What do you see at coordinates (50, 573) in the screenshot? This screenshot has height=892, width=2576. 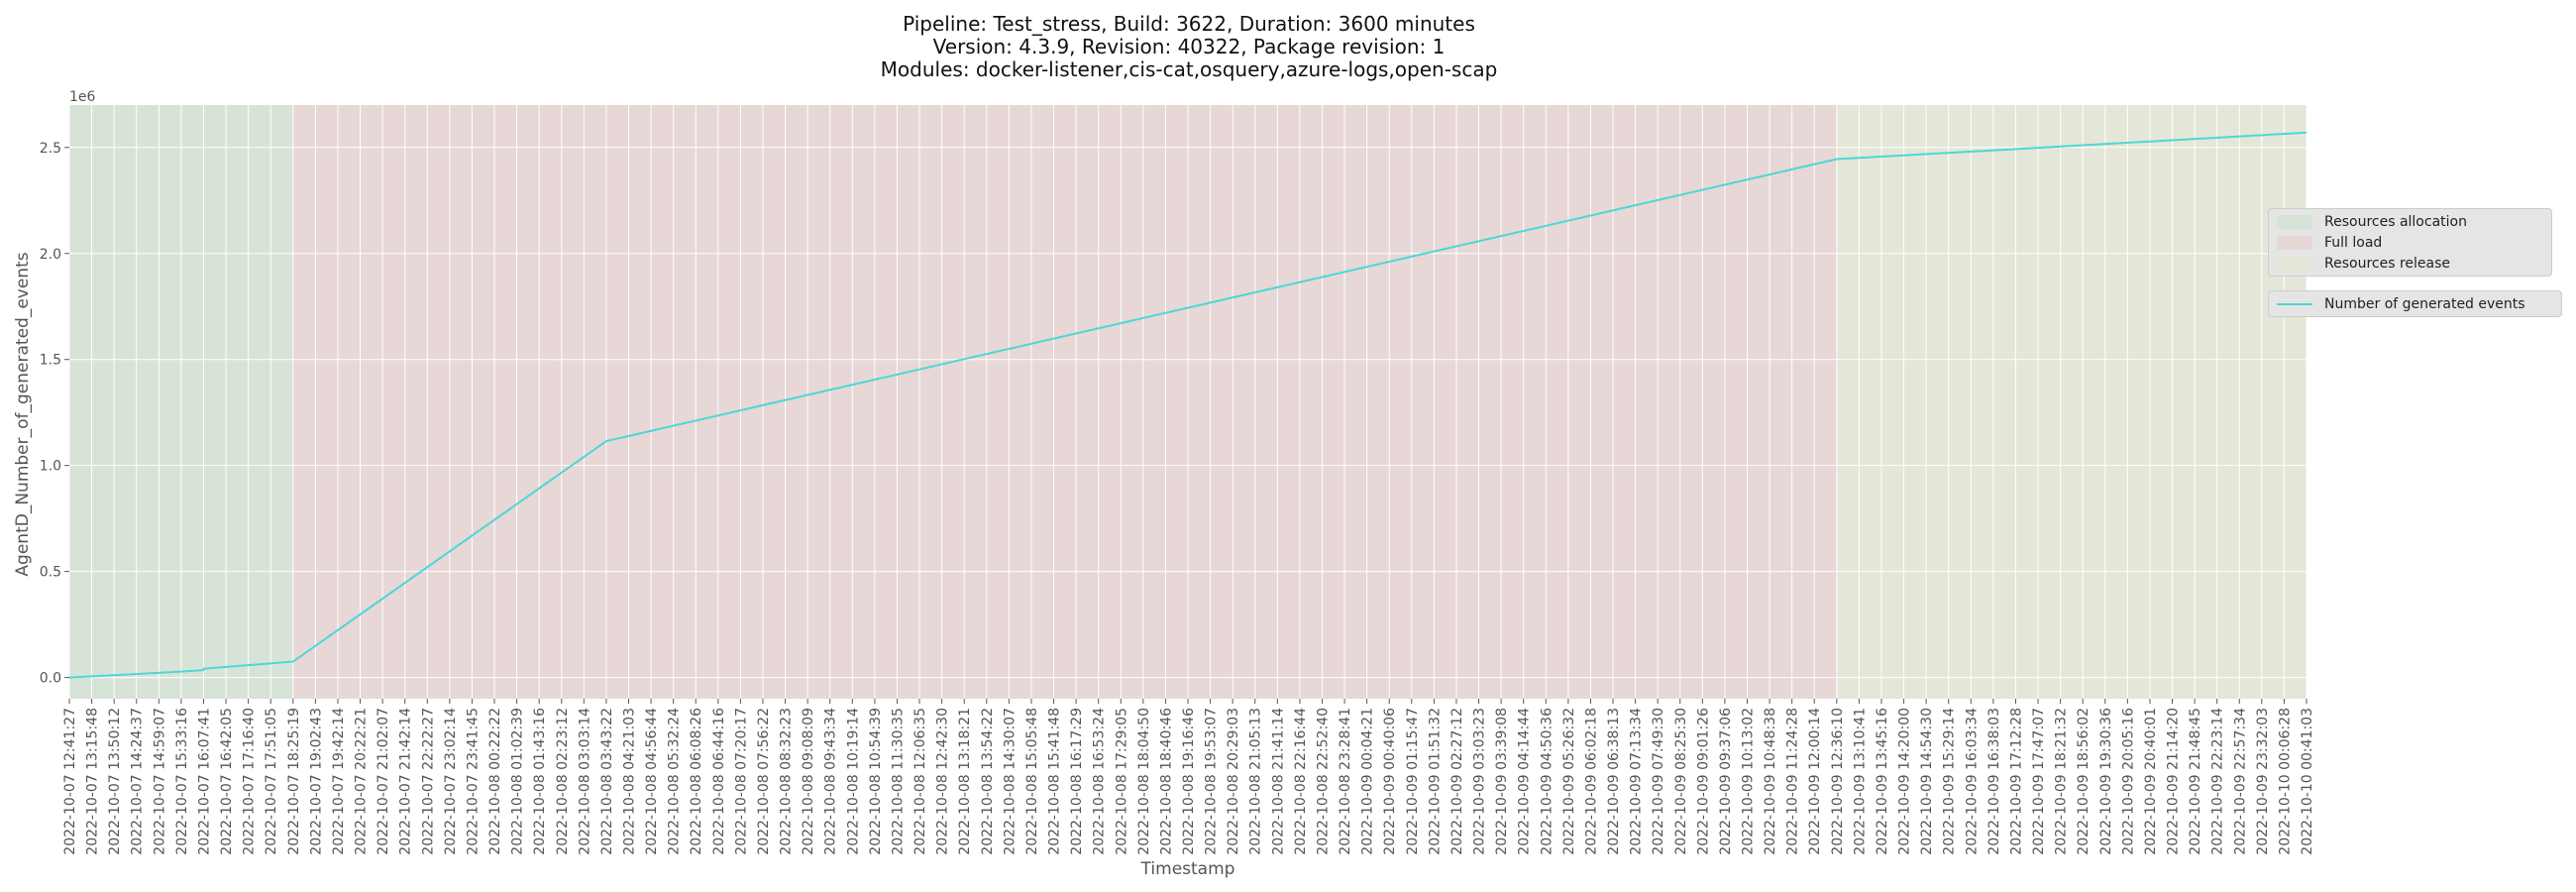 I see `y-tick-label: 0.5` at bounding box center [50, 573].